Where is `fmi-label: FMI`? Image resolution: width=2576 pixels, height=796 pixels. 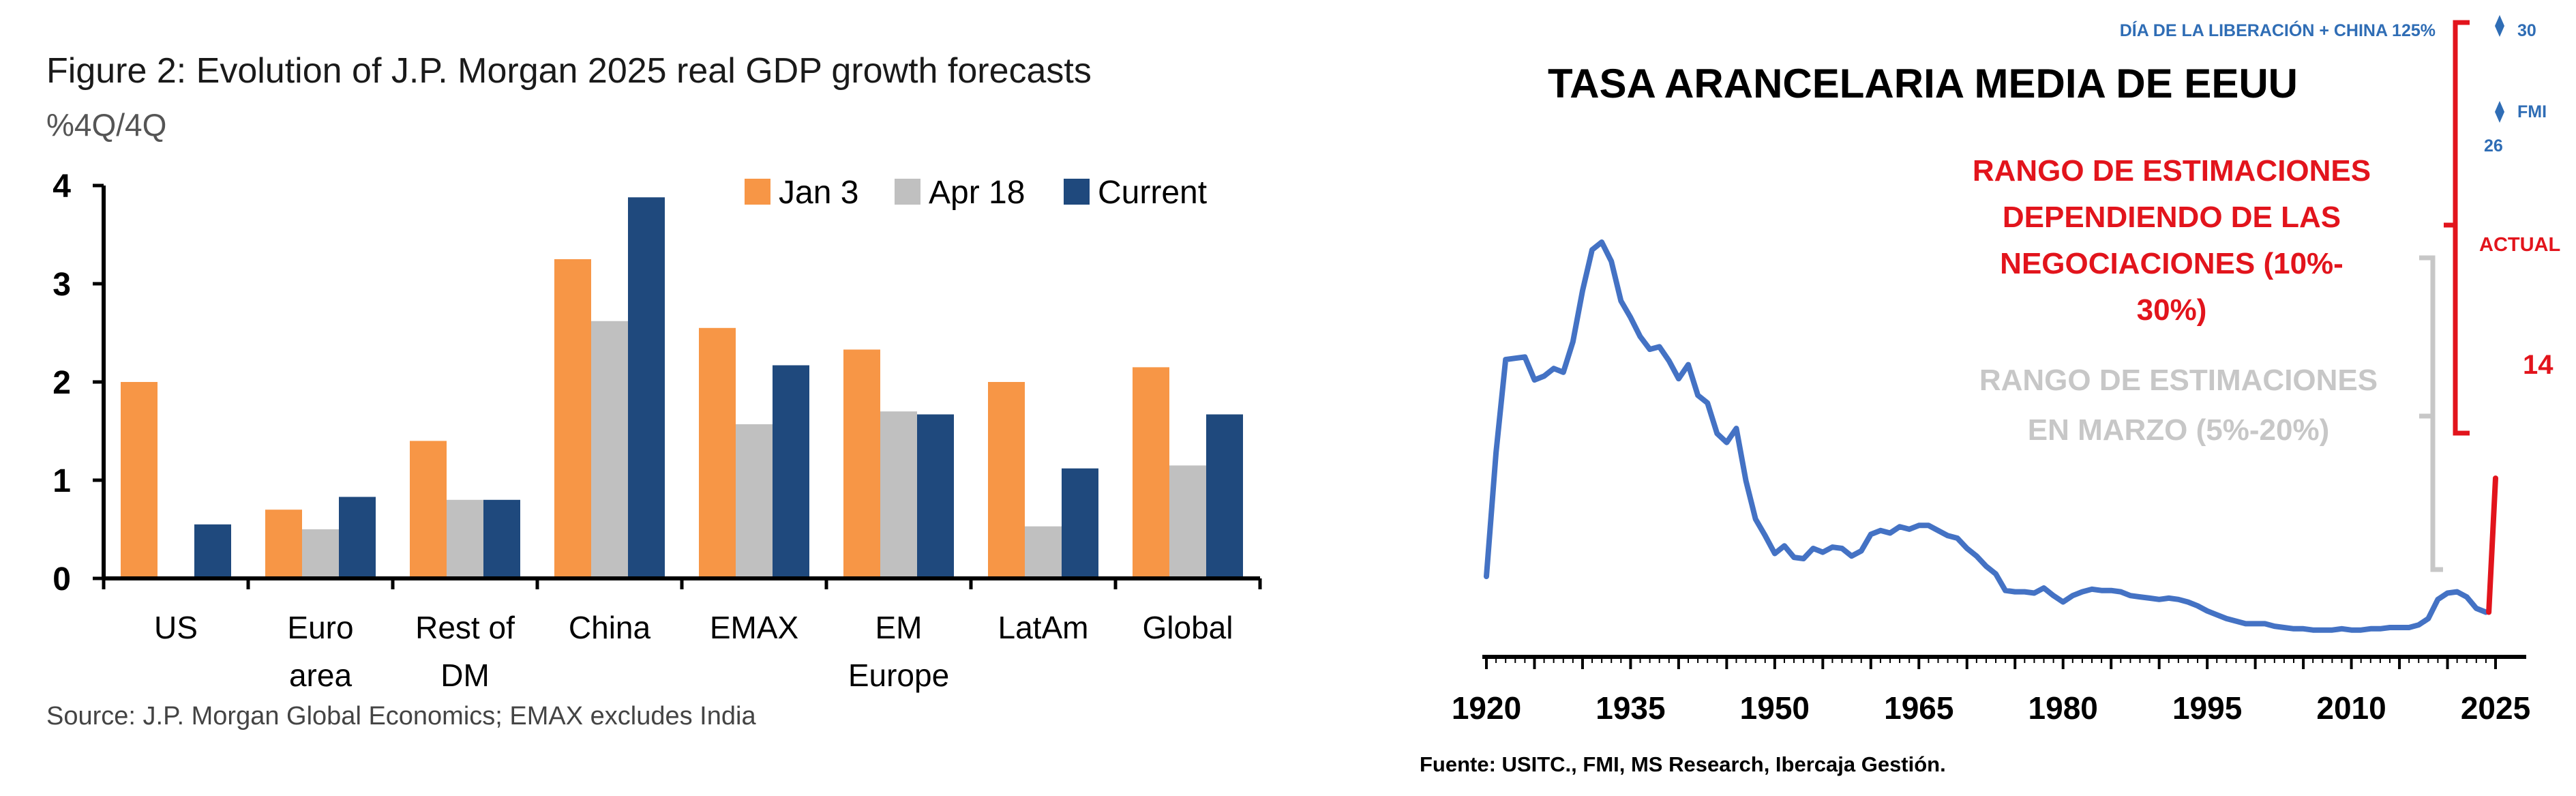 fmi-label: FMI is located at coordinates (2532, 111).